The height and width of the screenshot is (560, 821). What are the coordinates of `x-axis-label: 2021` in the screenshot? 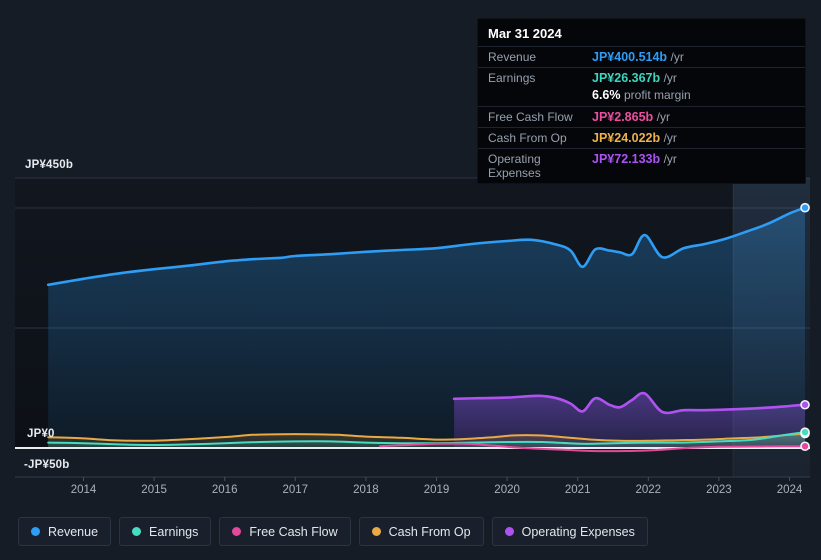 It's located at (577, 490).